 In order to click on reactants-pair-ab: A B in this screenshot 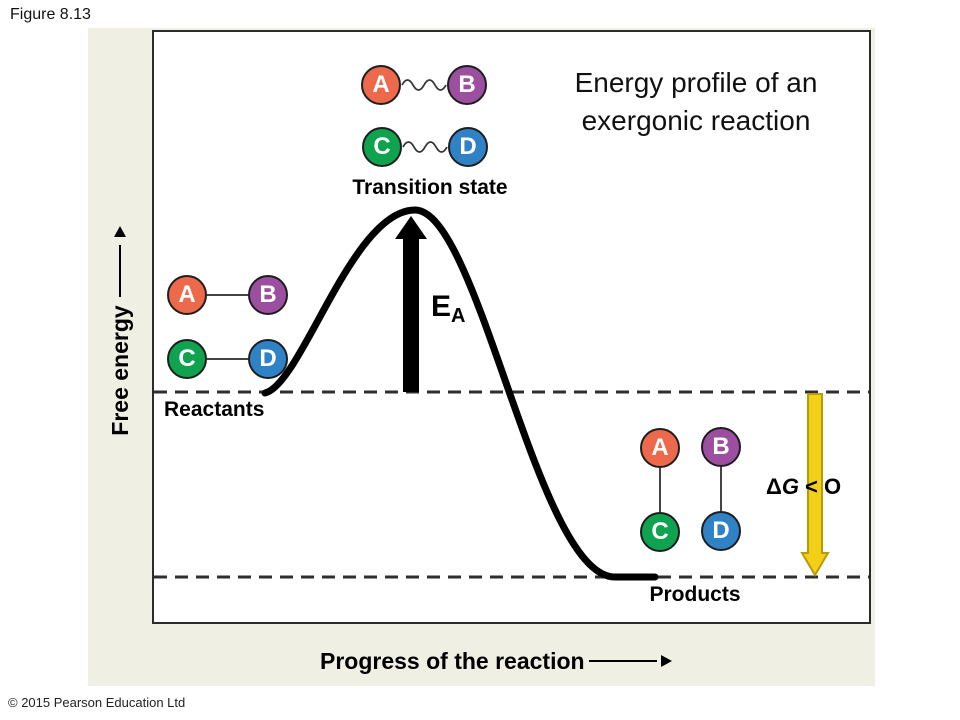, I will do `click(227, 295)`.